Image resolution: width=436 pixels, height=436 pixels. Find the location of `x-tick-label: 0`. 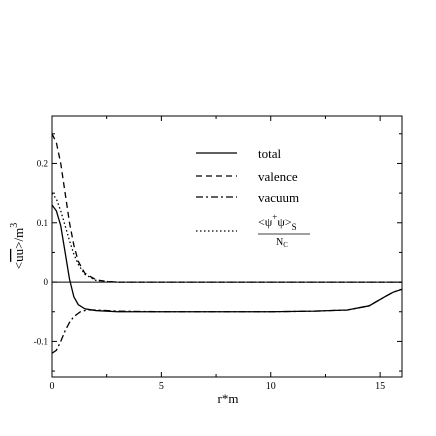

x-tick-label: 0 is located at coordinates (52, 386).